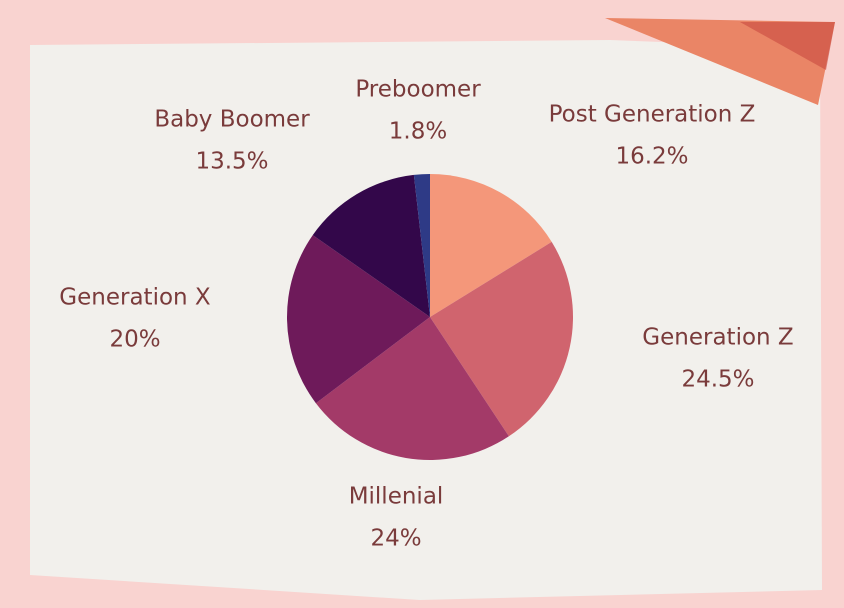 Image resolution: width=844 pixels, height=608 pixels. I want to click on value-label: 24.5%, so click(717, 380).